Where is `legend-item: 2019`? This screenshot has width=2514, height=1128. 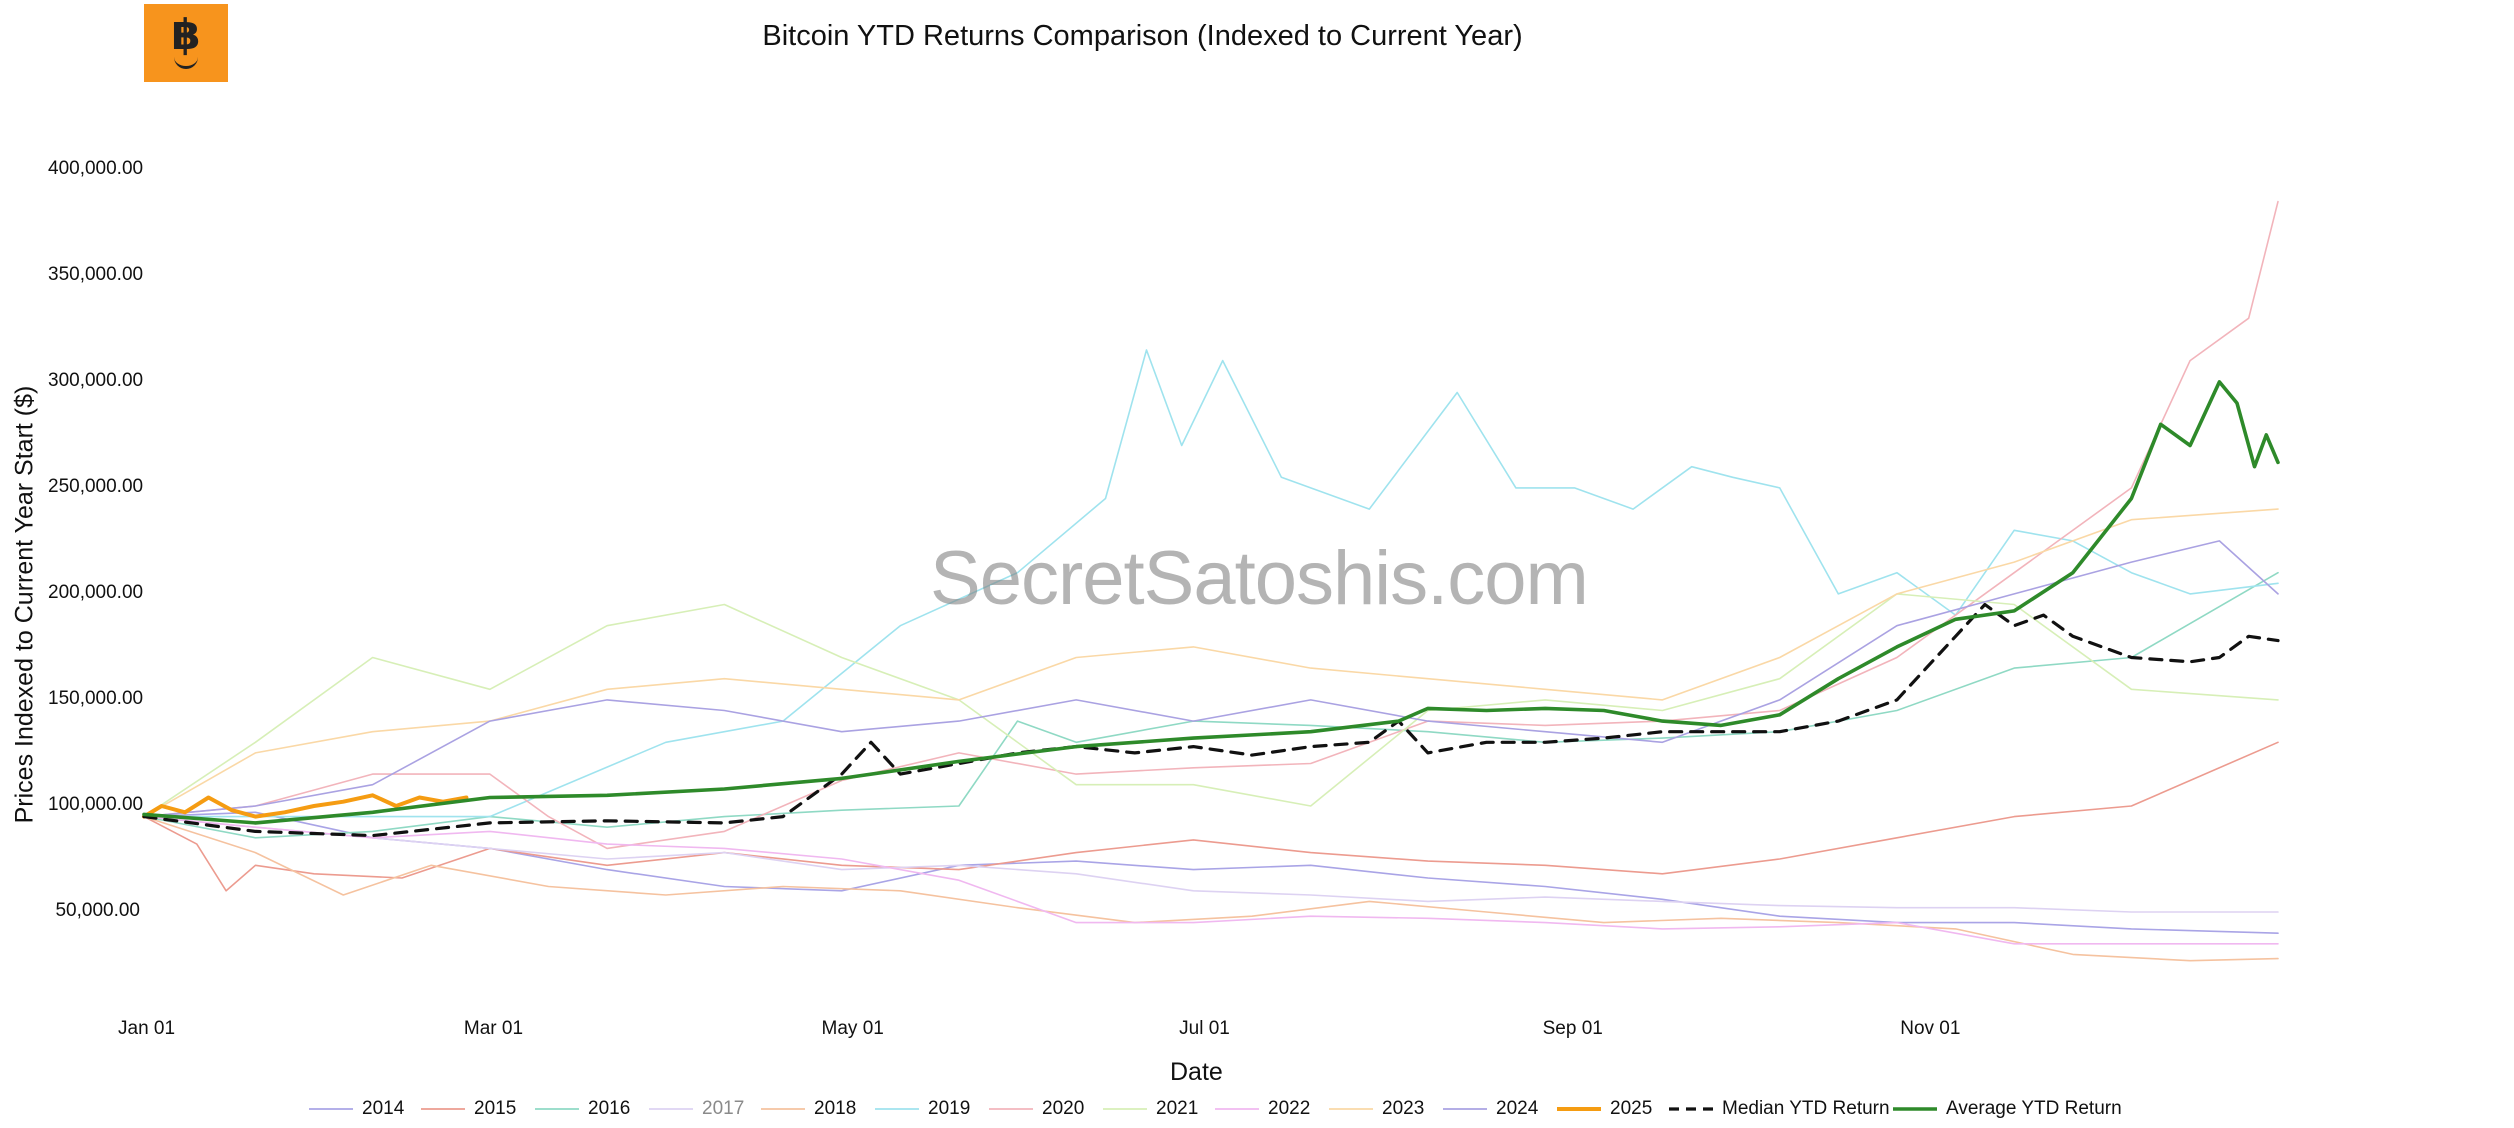
legend-item: 2019 is located at coordinates (922, 1109).